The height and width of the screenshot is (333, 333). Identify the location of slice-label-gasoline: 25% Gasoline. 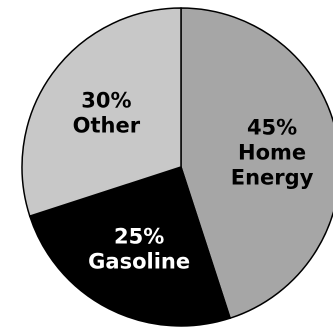
(139, 249).